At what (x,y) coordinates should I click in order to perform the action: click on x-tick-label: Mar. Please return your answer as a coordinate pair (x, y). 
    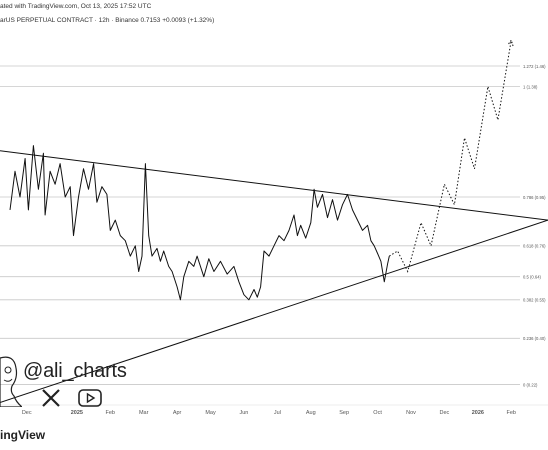
    Looking at the image, I should click on (144, 413).